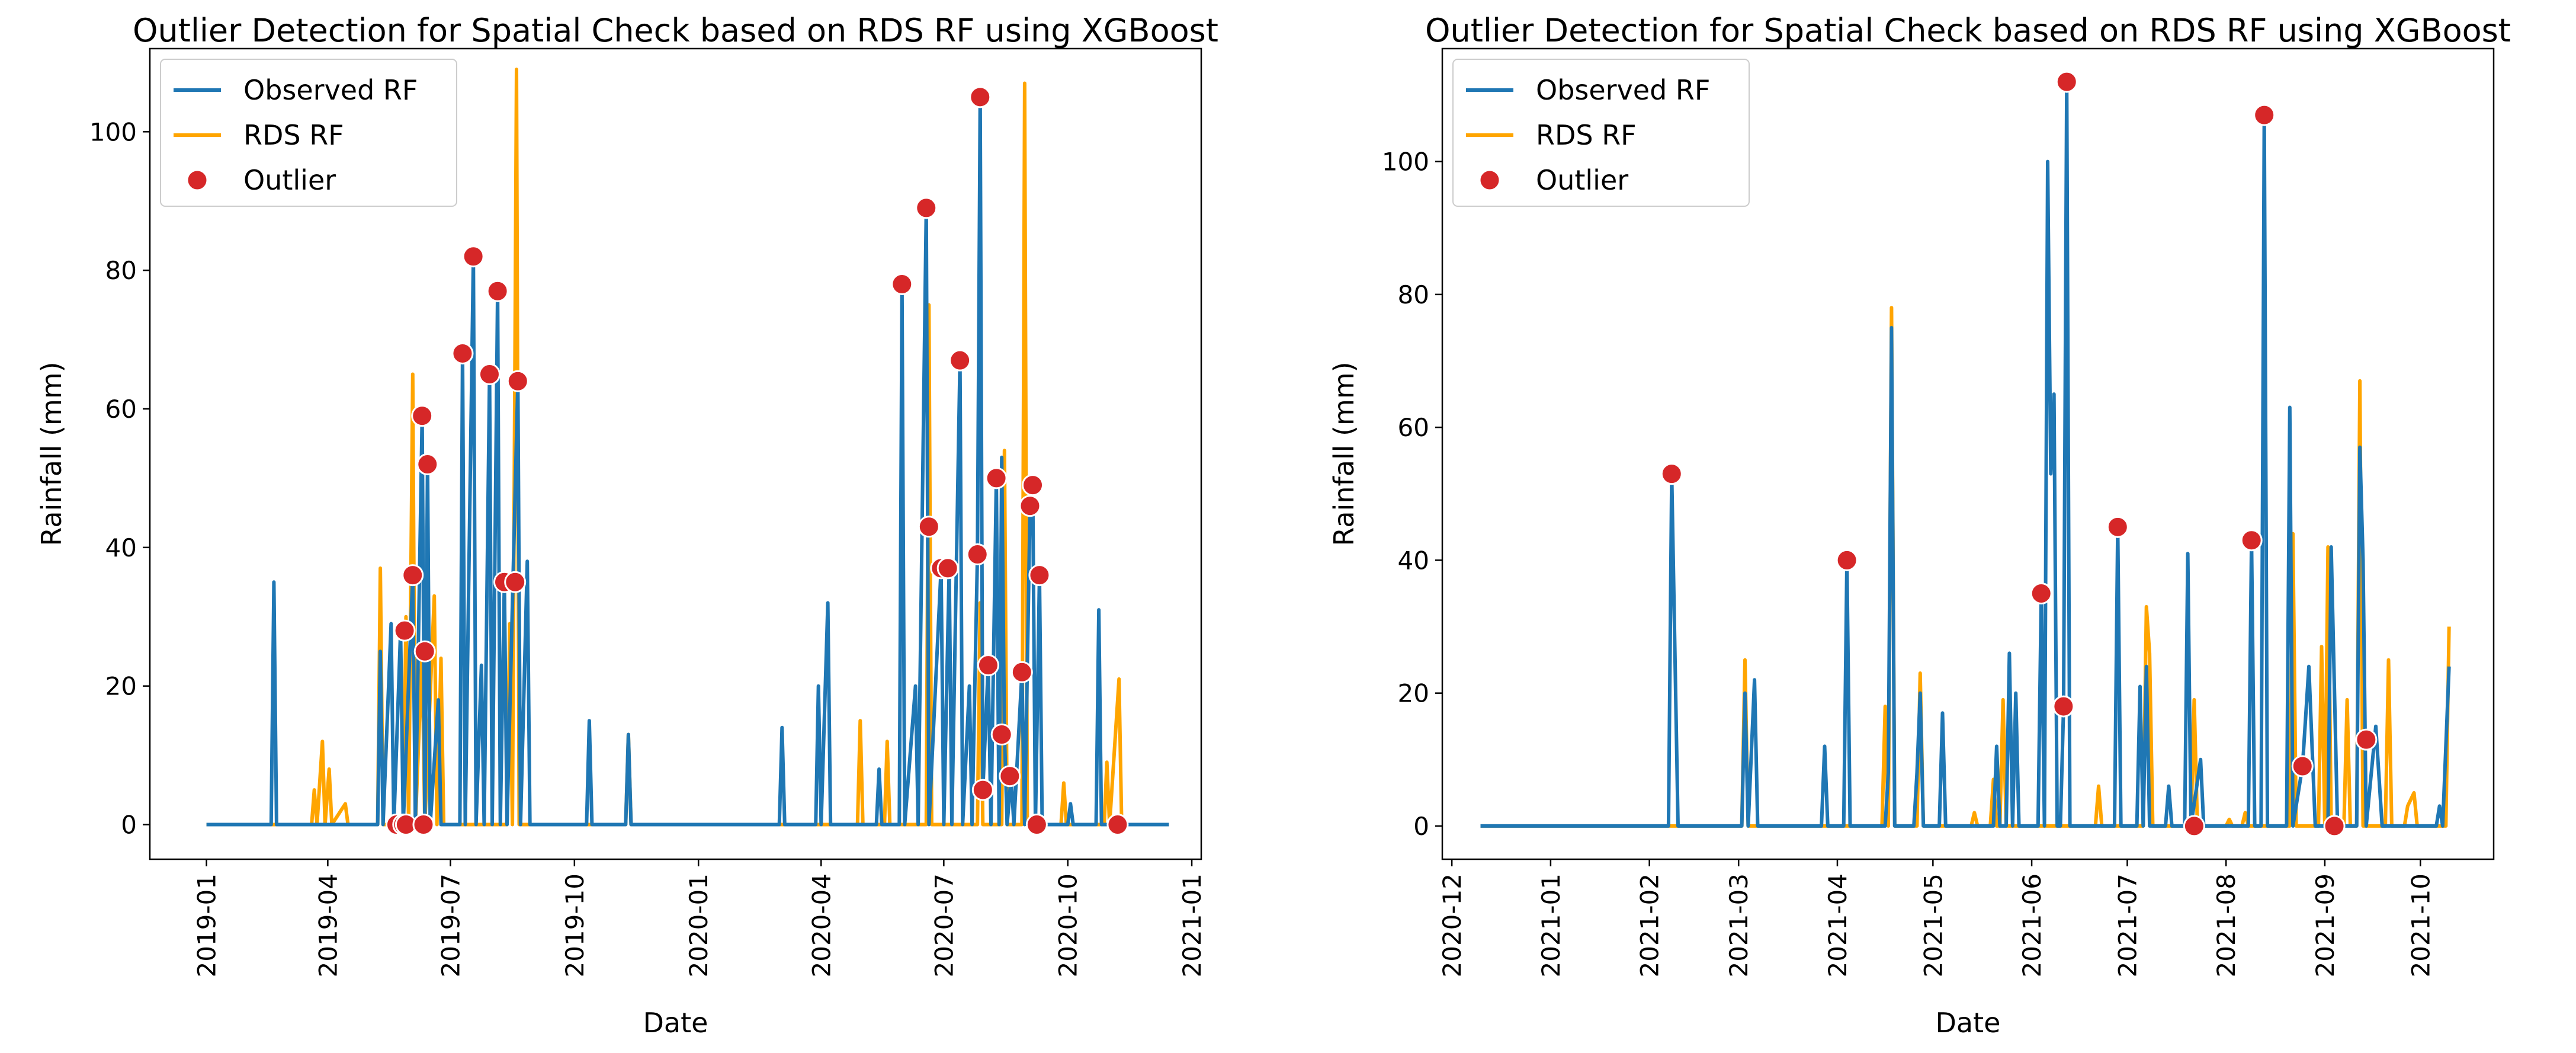 The image size is (2576, 1053). Describe the element at coordinates (2325, 925) in the screenshot. I see `x-tick-label: 2021-09` at that location.